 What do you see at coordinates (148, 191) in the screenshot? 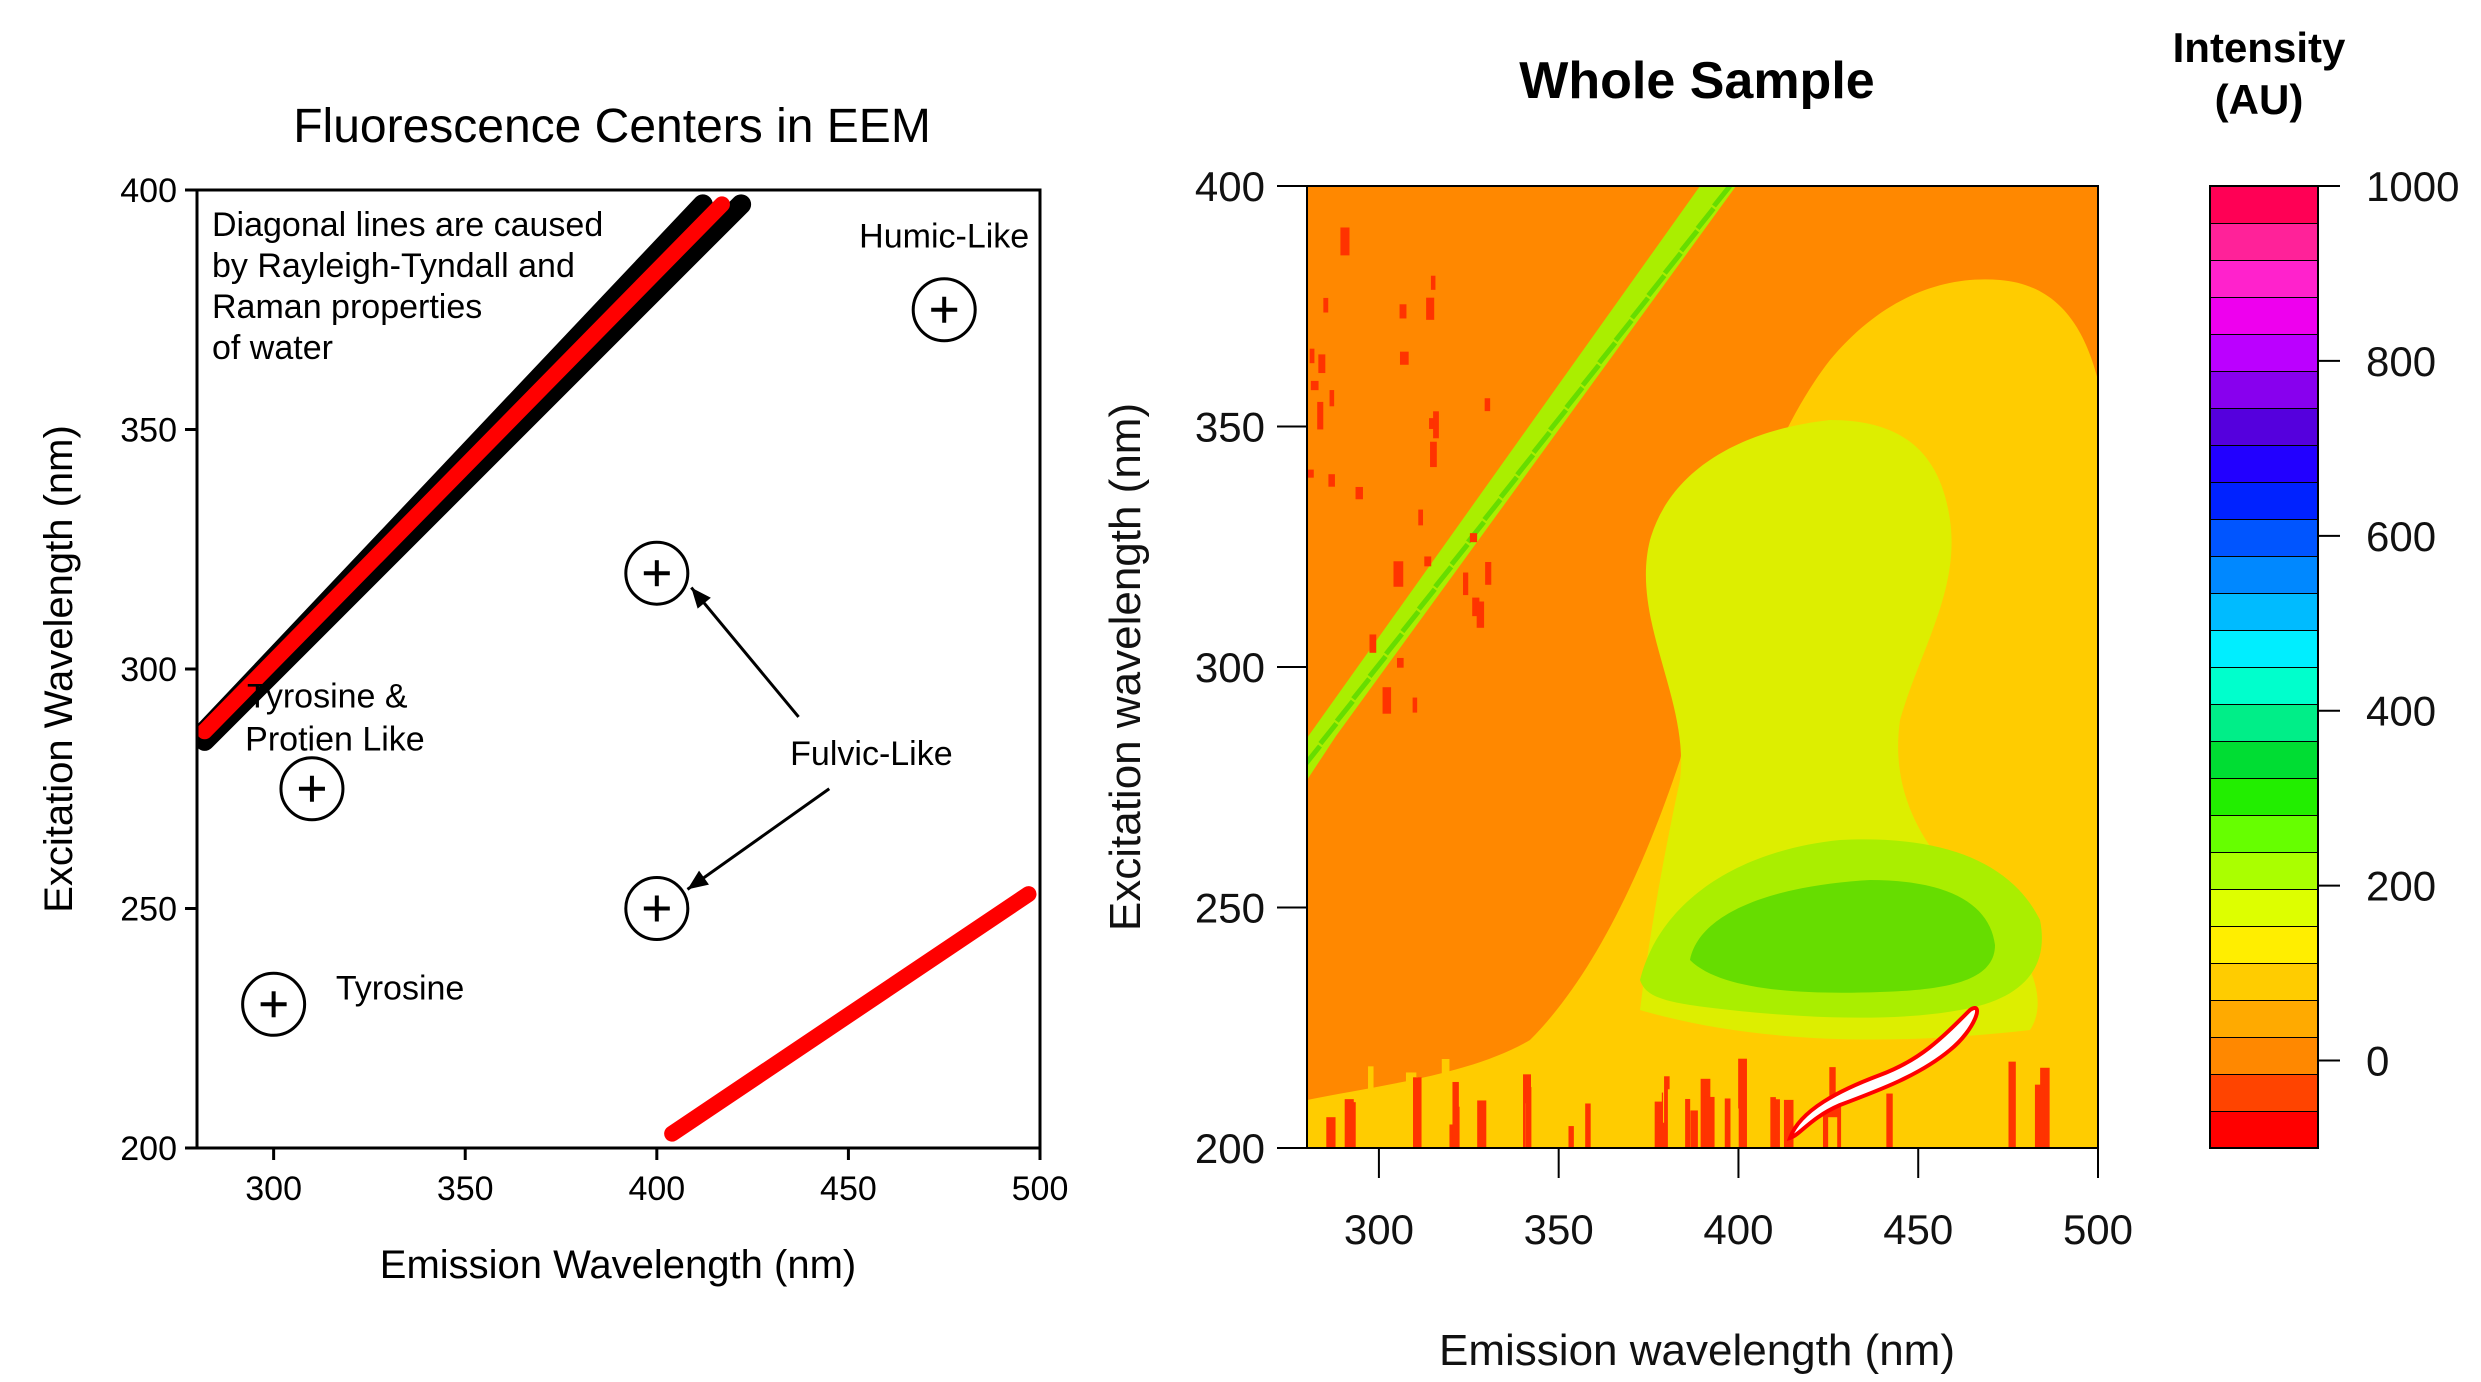
I see `y-tick-label: 400` at bounding box center [148, 191].